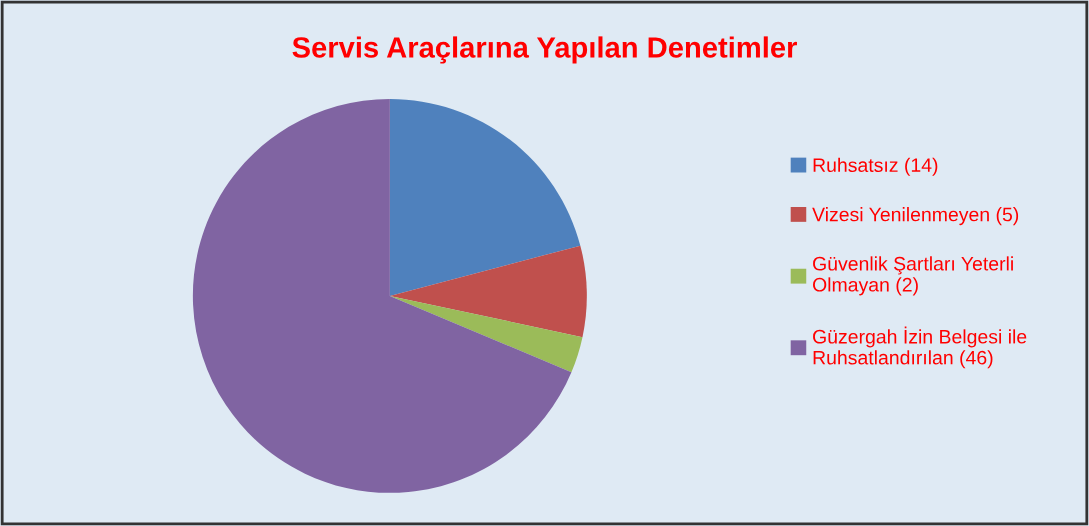 This screenshot has height=526, width=1089. I want to click on legend-label: Ruhsatsız (14), so click(875, 166).